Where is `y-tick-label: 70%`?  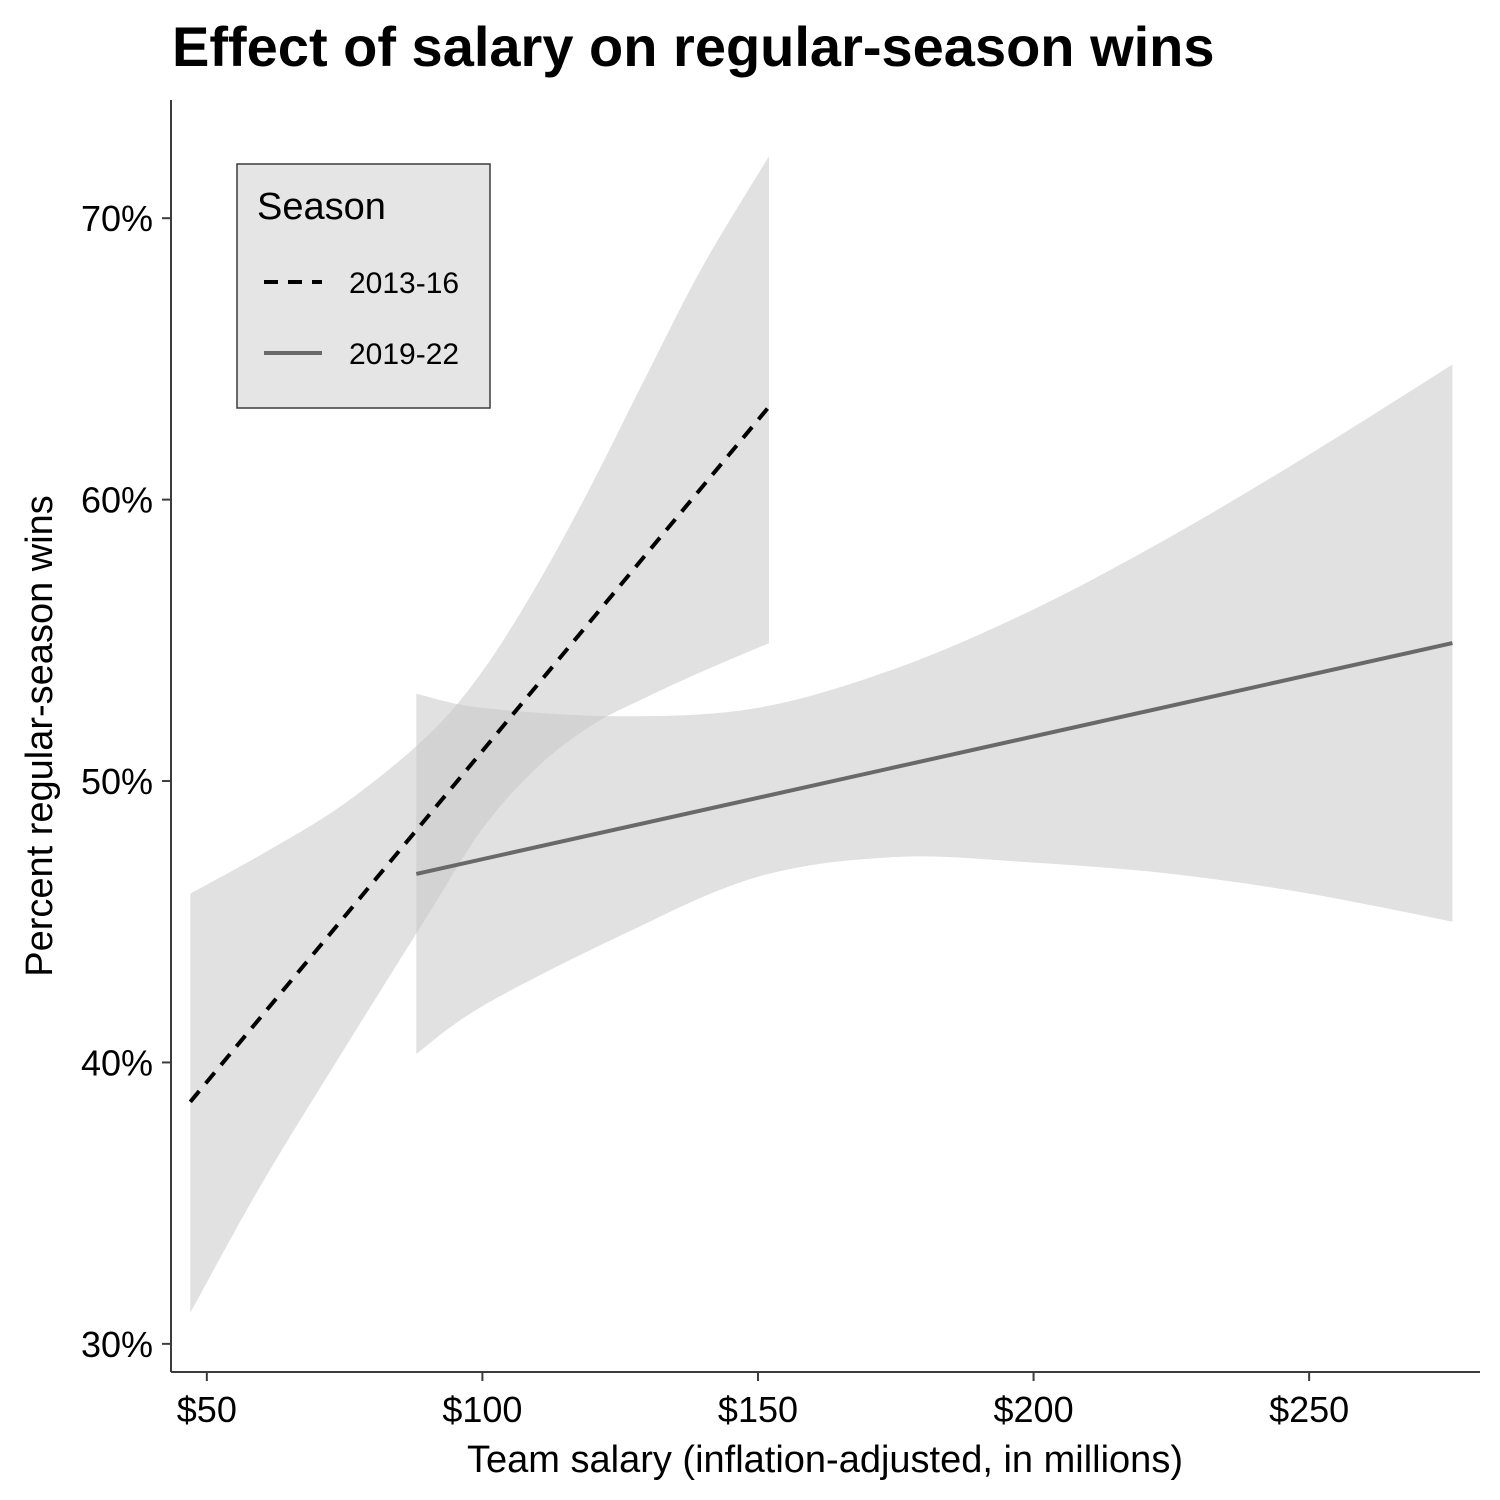
y-tick-label: 70% is located at coordinates (117, 218).